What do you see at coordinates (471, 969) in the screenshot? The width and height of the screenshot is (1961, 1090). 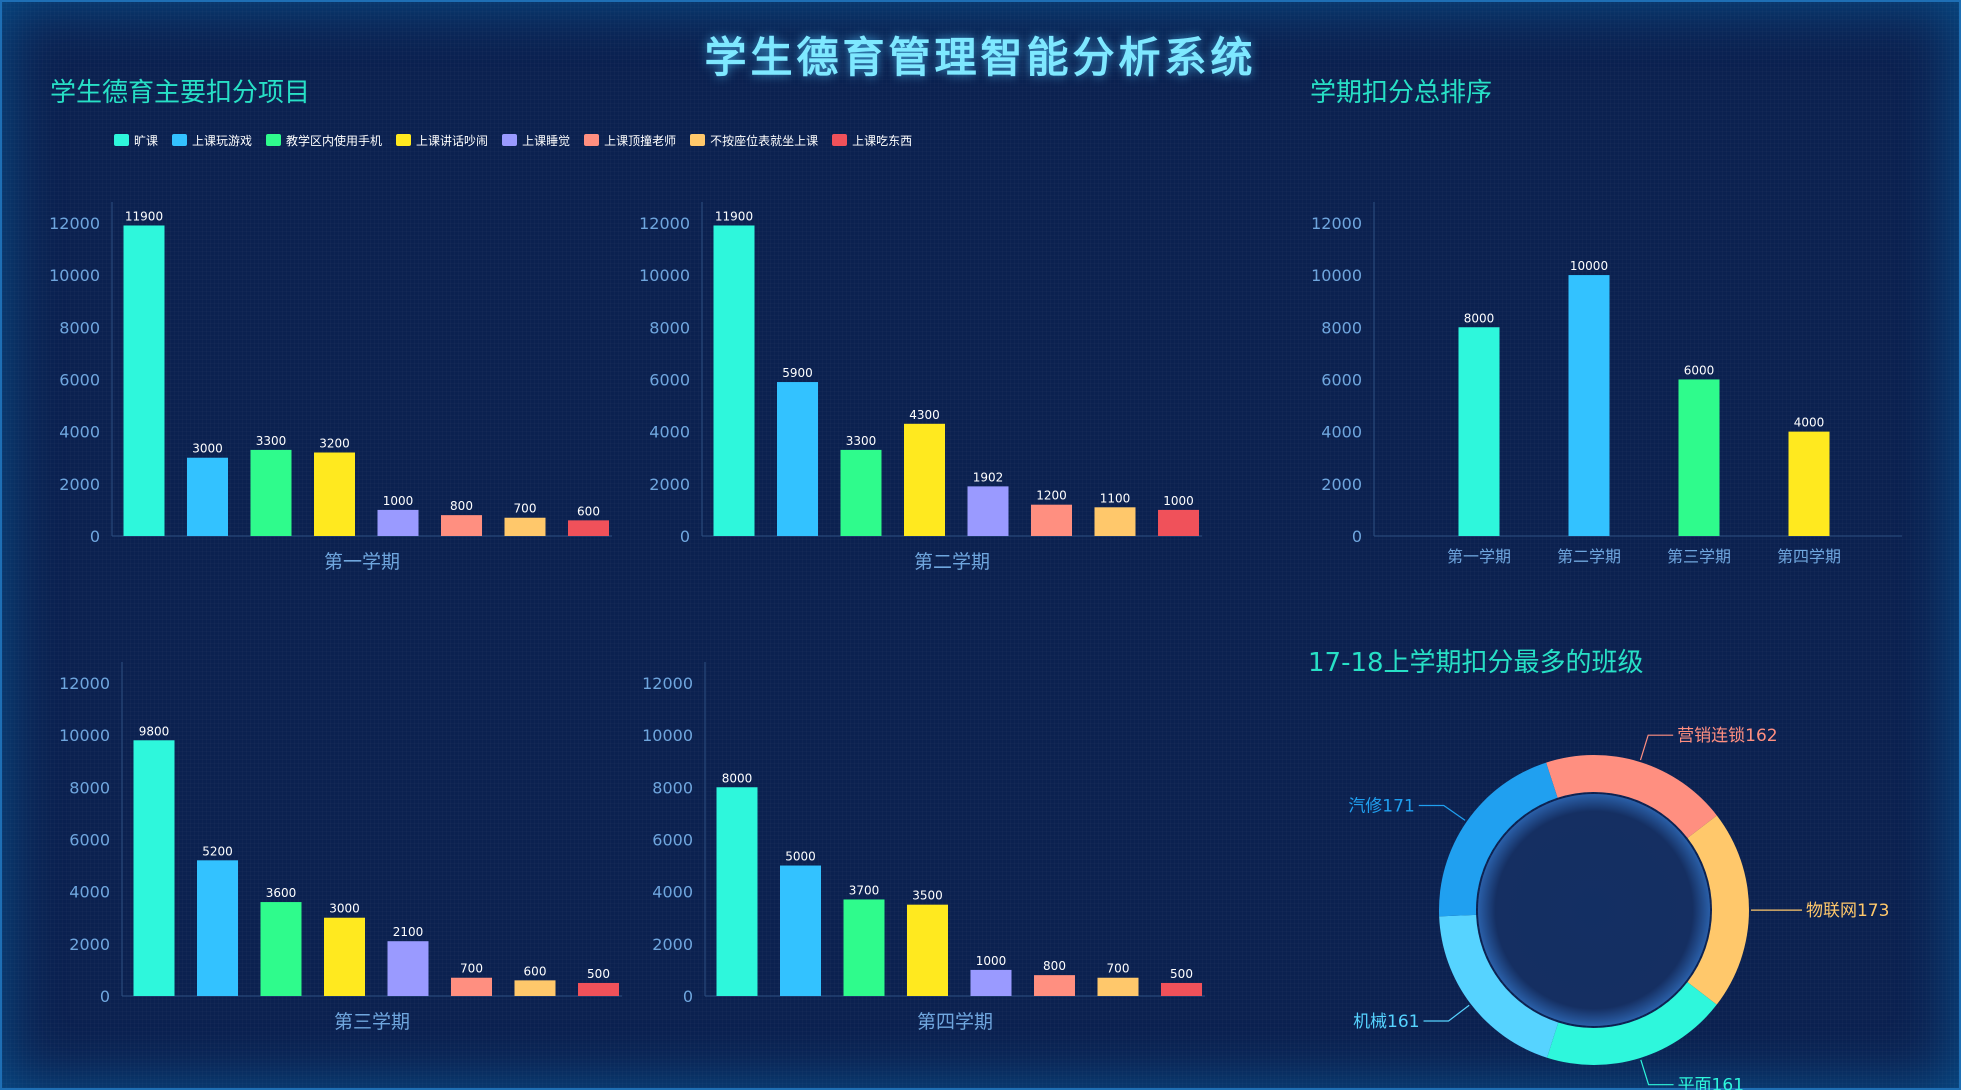 I see `bar-value-label: 700` at bounding box center [471, 969].